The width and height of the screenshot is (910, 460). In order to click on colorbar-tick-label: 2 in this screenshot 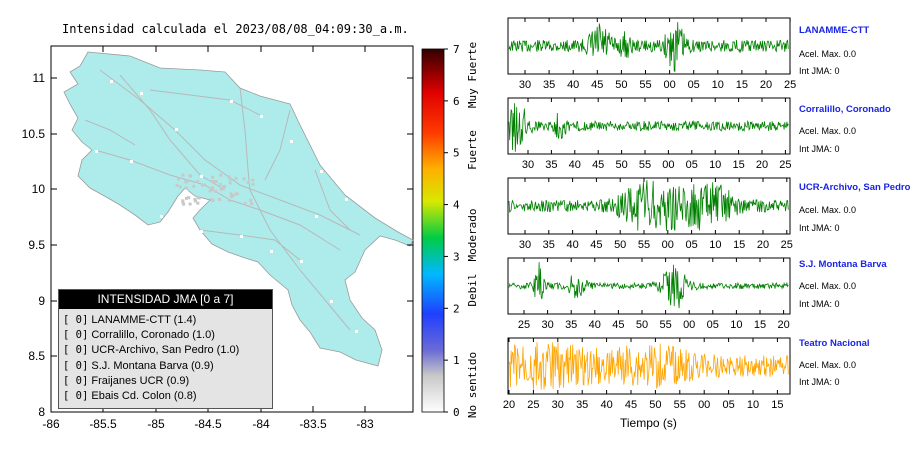, I will do `click(456, 308)`.